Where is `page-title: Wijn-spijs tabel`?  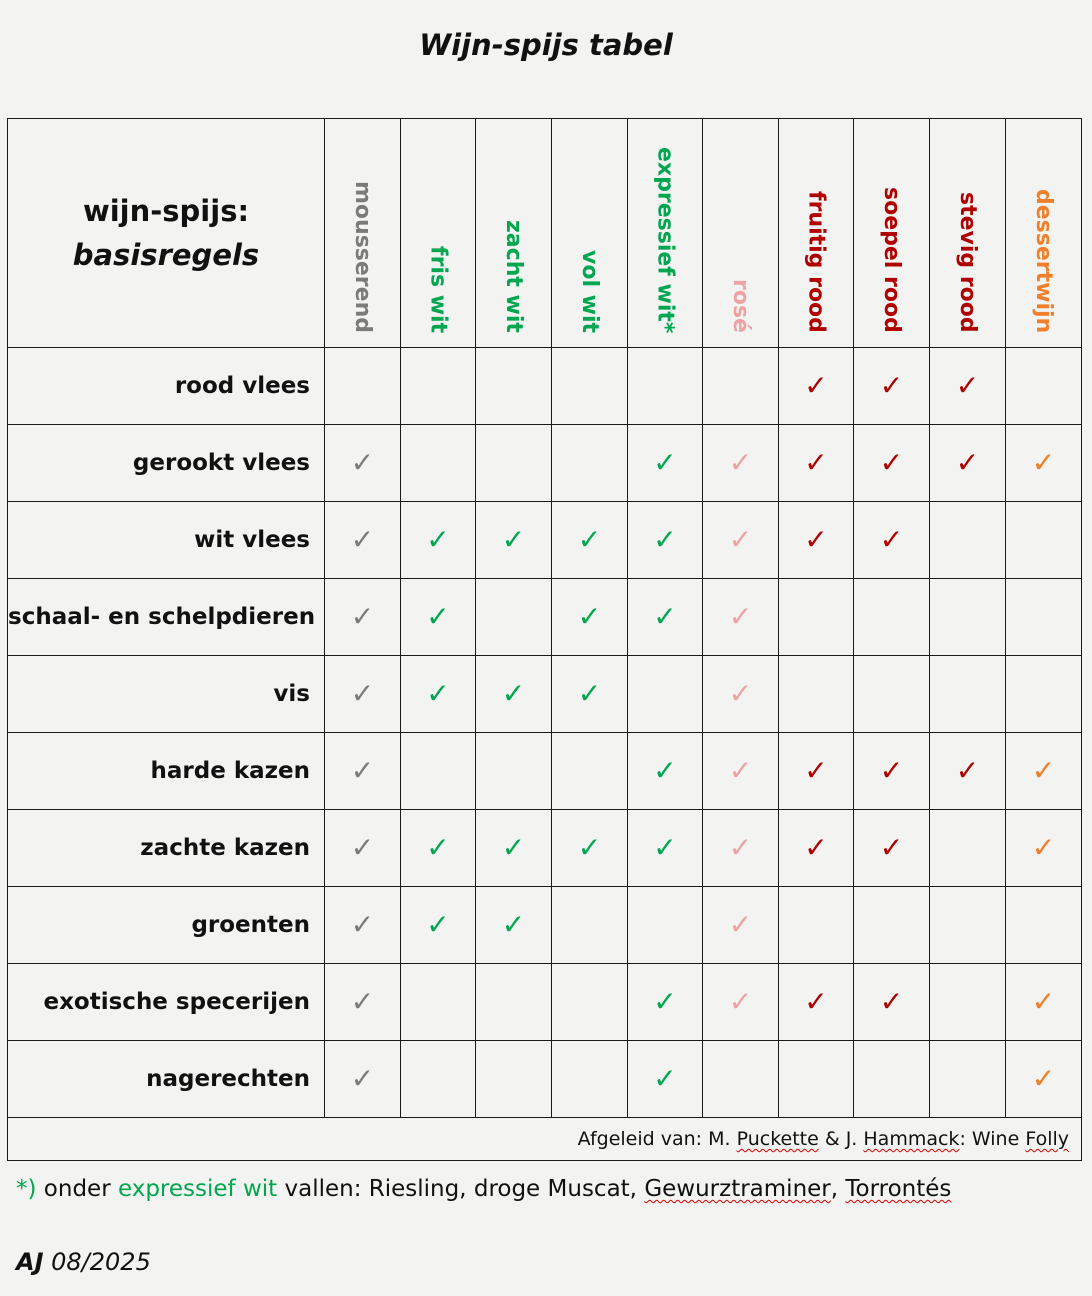
page-title: Wijn-spijs tabel is located at coordinates (546, 45).